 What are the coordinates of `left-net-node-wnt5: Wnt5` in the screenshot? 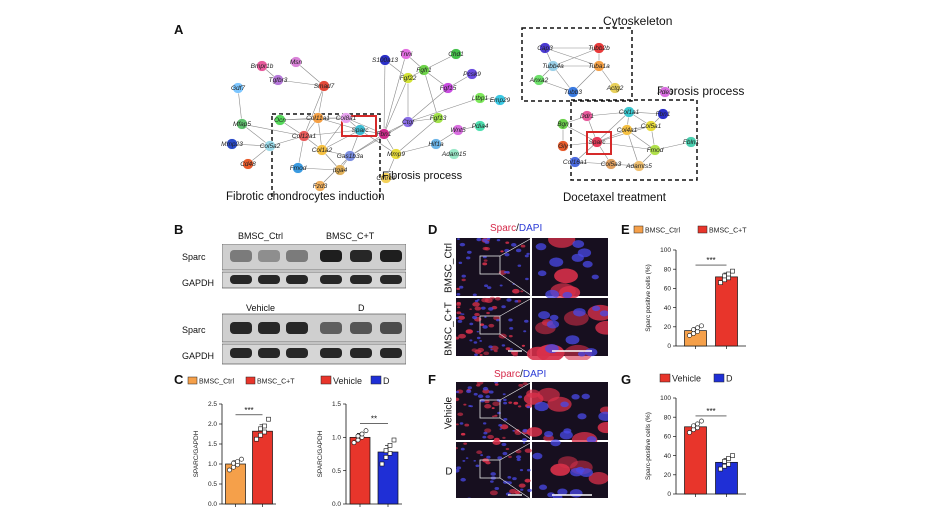 It's located at (458, 130).